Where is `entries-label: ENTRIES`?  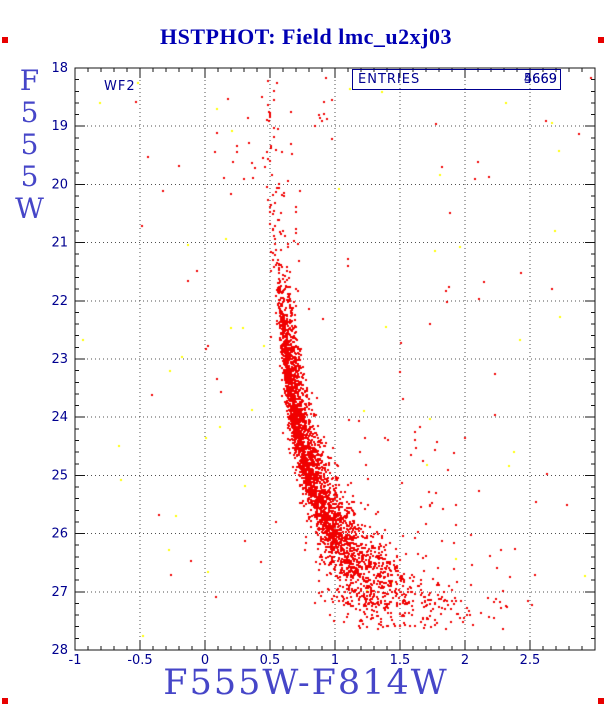 entries-label: ENTRIES is located at coordinates (389, 79).